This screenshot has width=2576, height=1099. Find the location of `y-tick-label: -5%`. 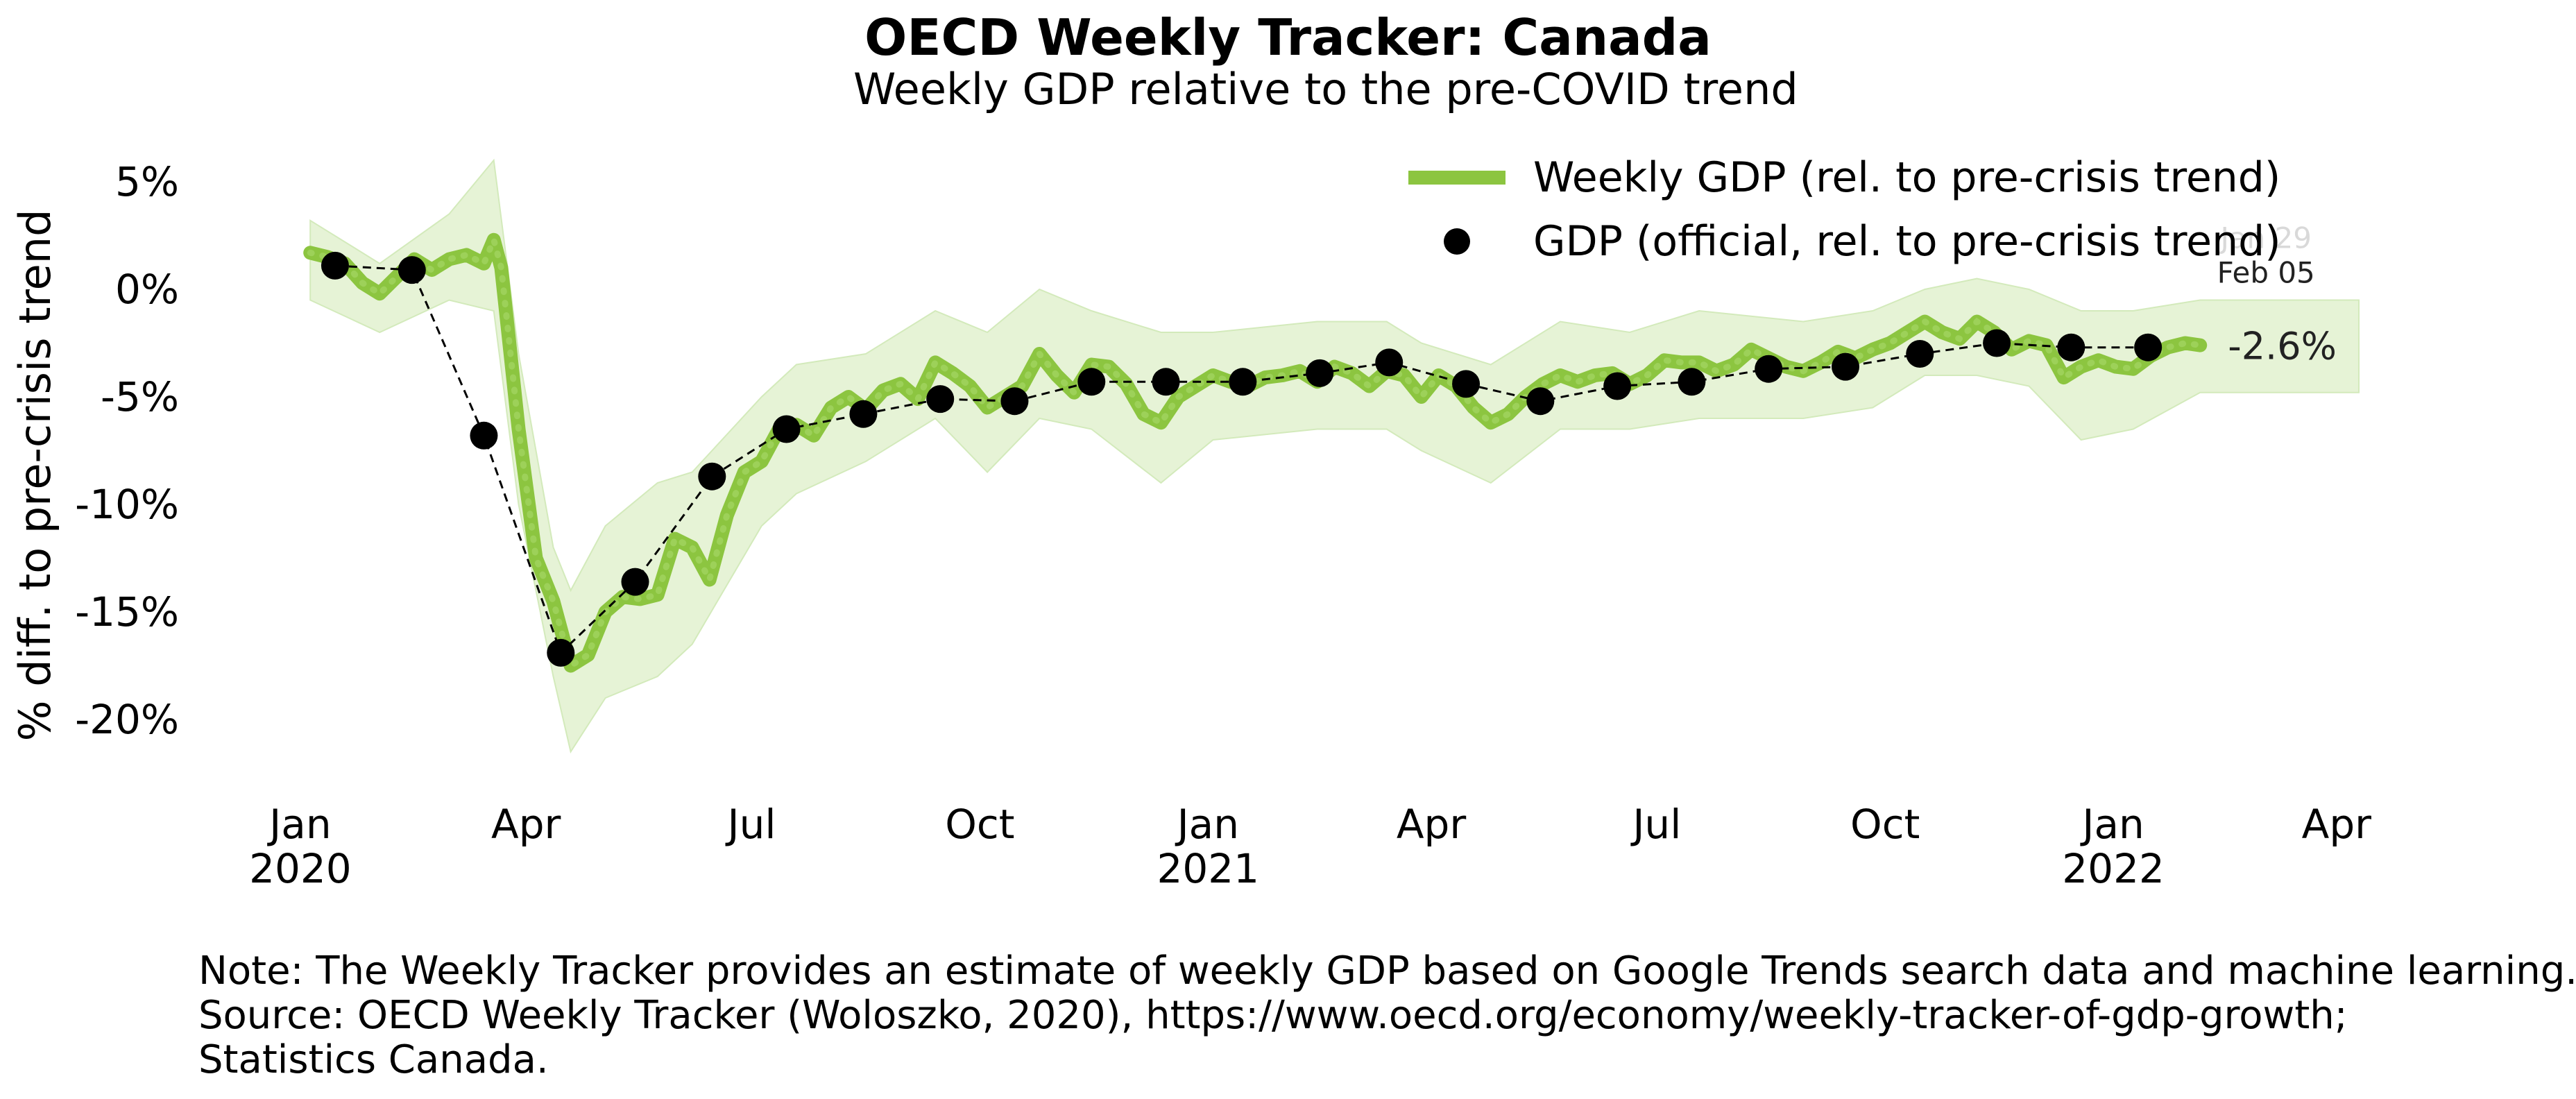

y-tick-label: -5% is located at coordinates (140, 396).